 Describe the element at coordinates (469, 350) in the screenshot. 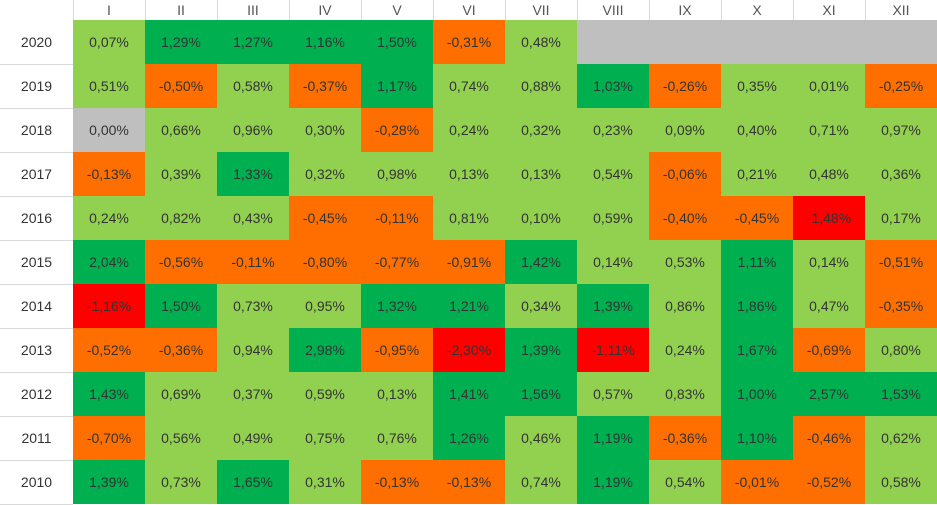

I see `heatmap-cell: -2,30%` at that location.